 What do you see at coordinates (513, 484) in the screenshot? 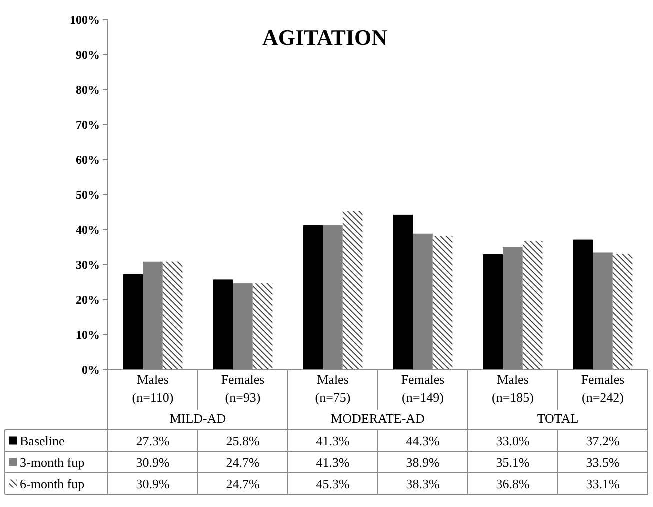
I see `data-label: 36.8%` at bounding box center [513, 484].